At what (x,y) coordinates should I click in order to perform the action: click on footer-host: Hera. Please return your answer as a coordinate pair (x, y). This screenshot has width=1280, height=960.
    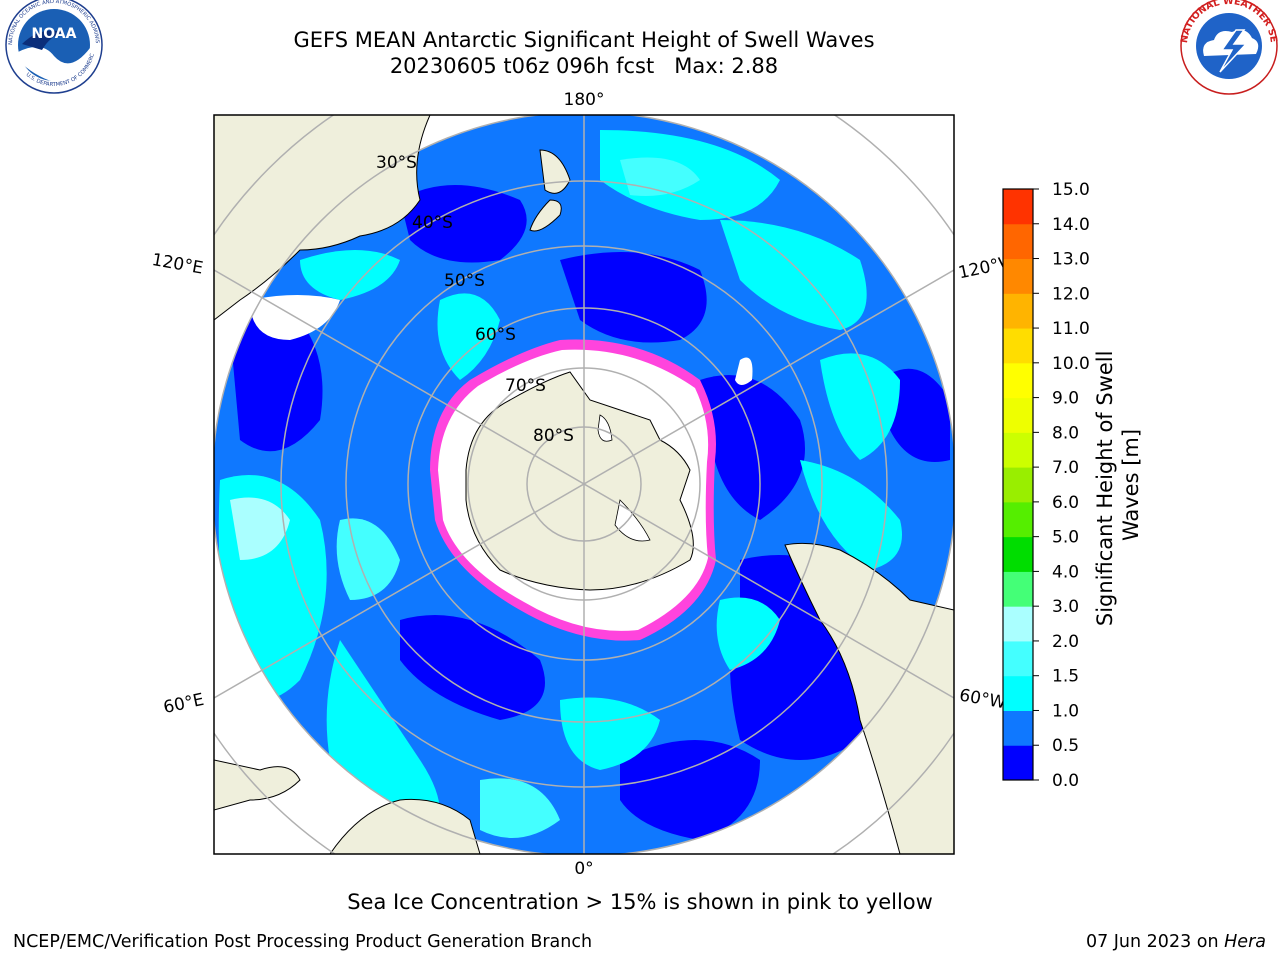
    Looking at the image, I should click on (1245, 942).